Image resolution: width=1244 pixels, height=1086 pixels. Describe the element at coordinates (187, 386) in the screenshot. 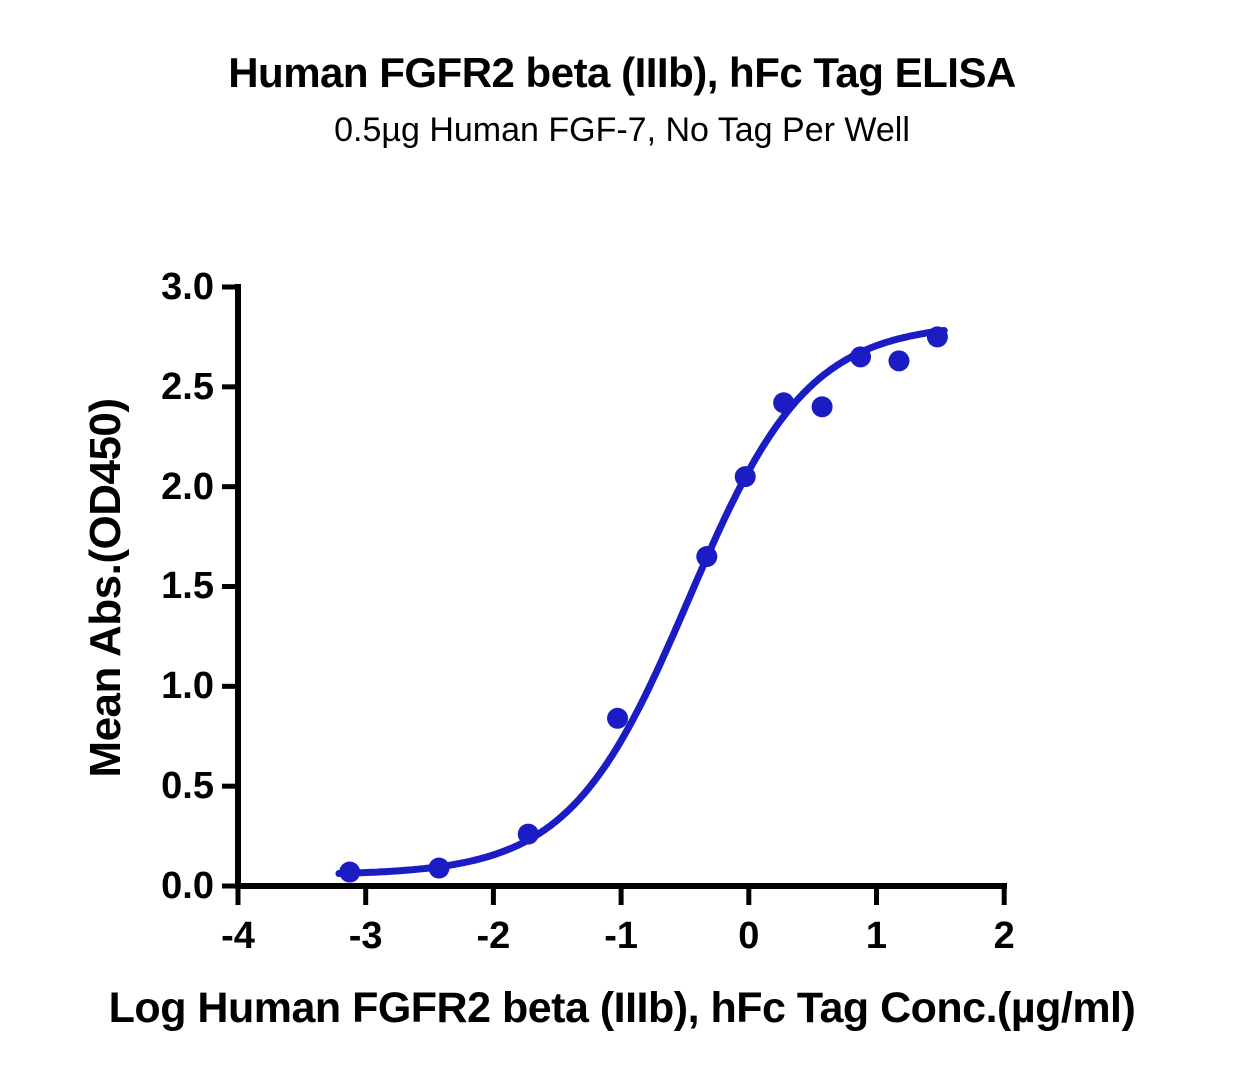

I see `y-tick-label: 2.5` at that location.